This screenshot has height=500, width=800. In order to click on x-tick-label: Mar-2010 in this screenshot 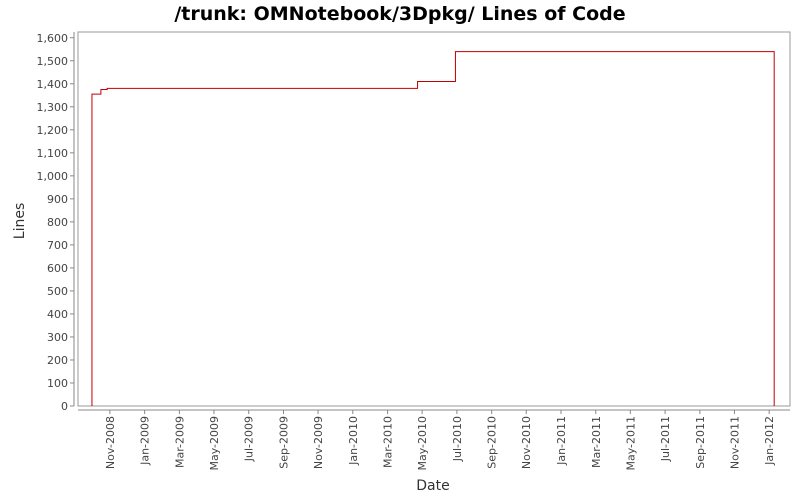, I will do `click(388, 442)`.